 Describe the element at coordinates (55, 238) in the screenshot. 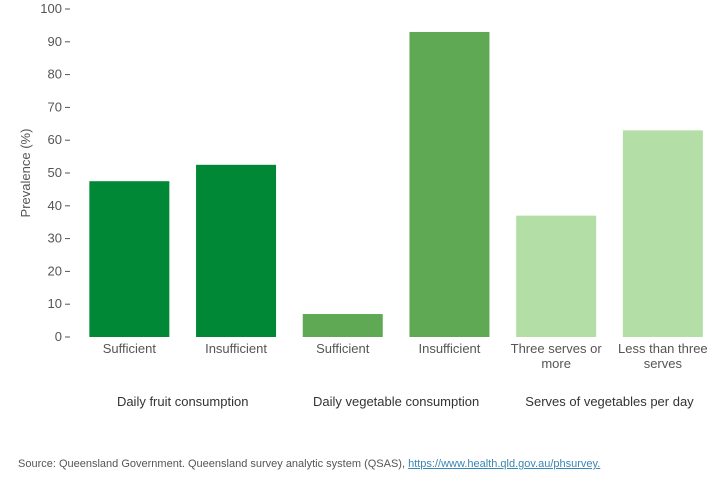

I see `y-tick-label: 30` at that location.